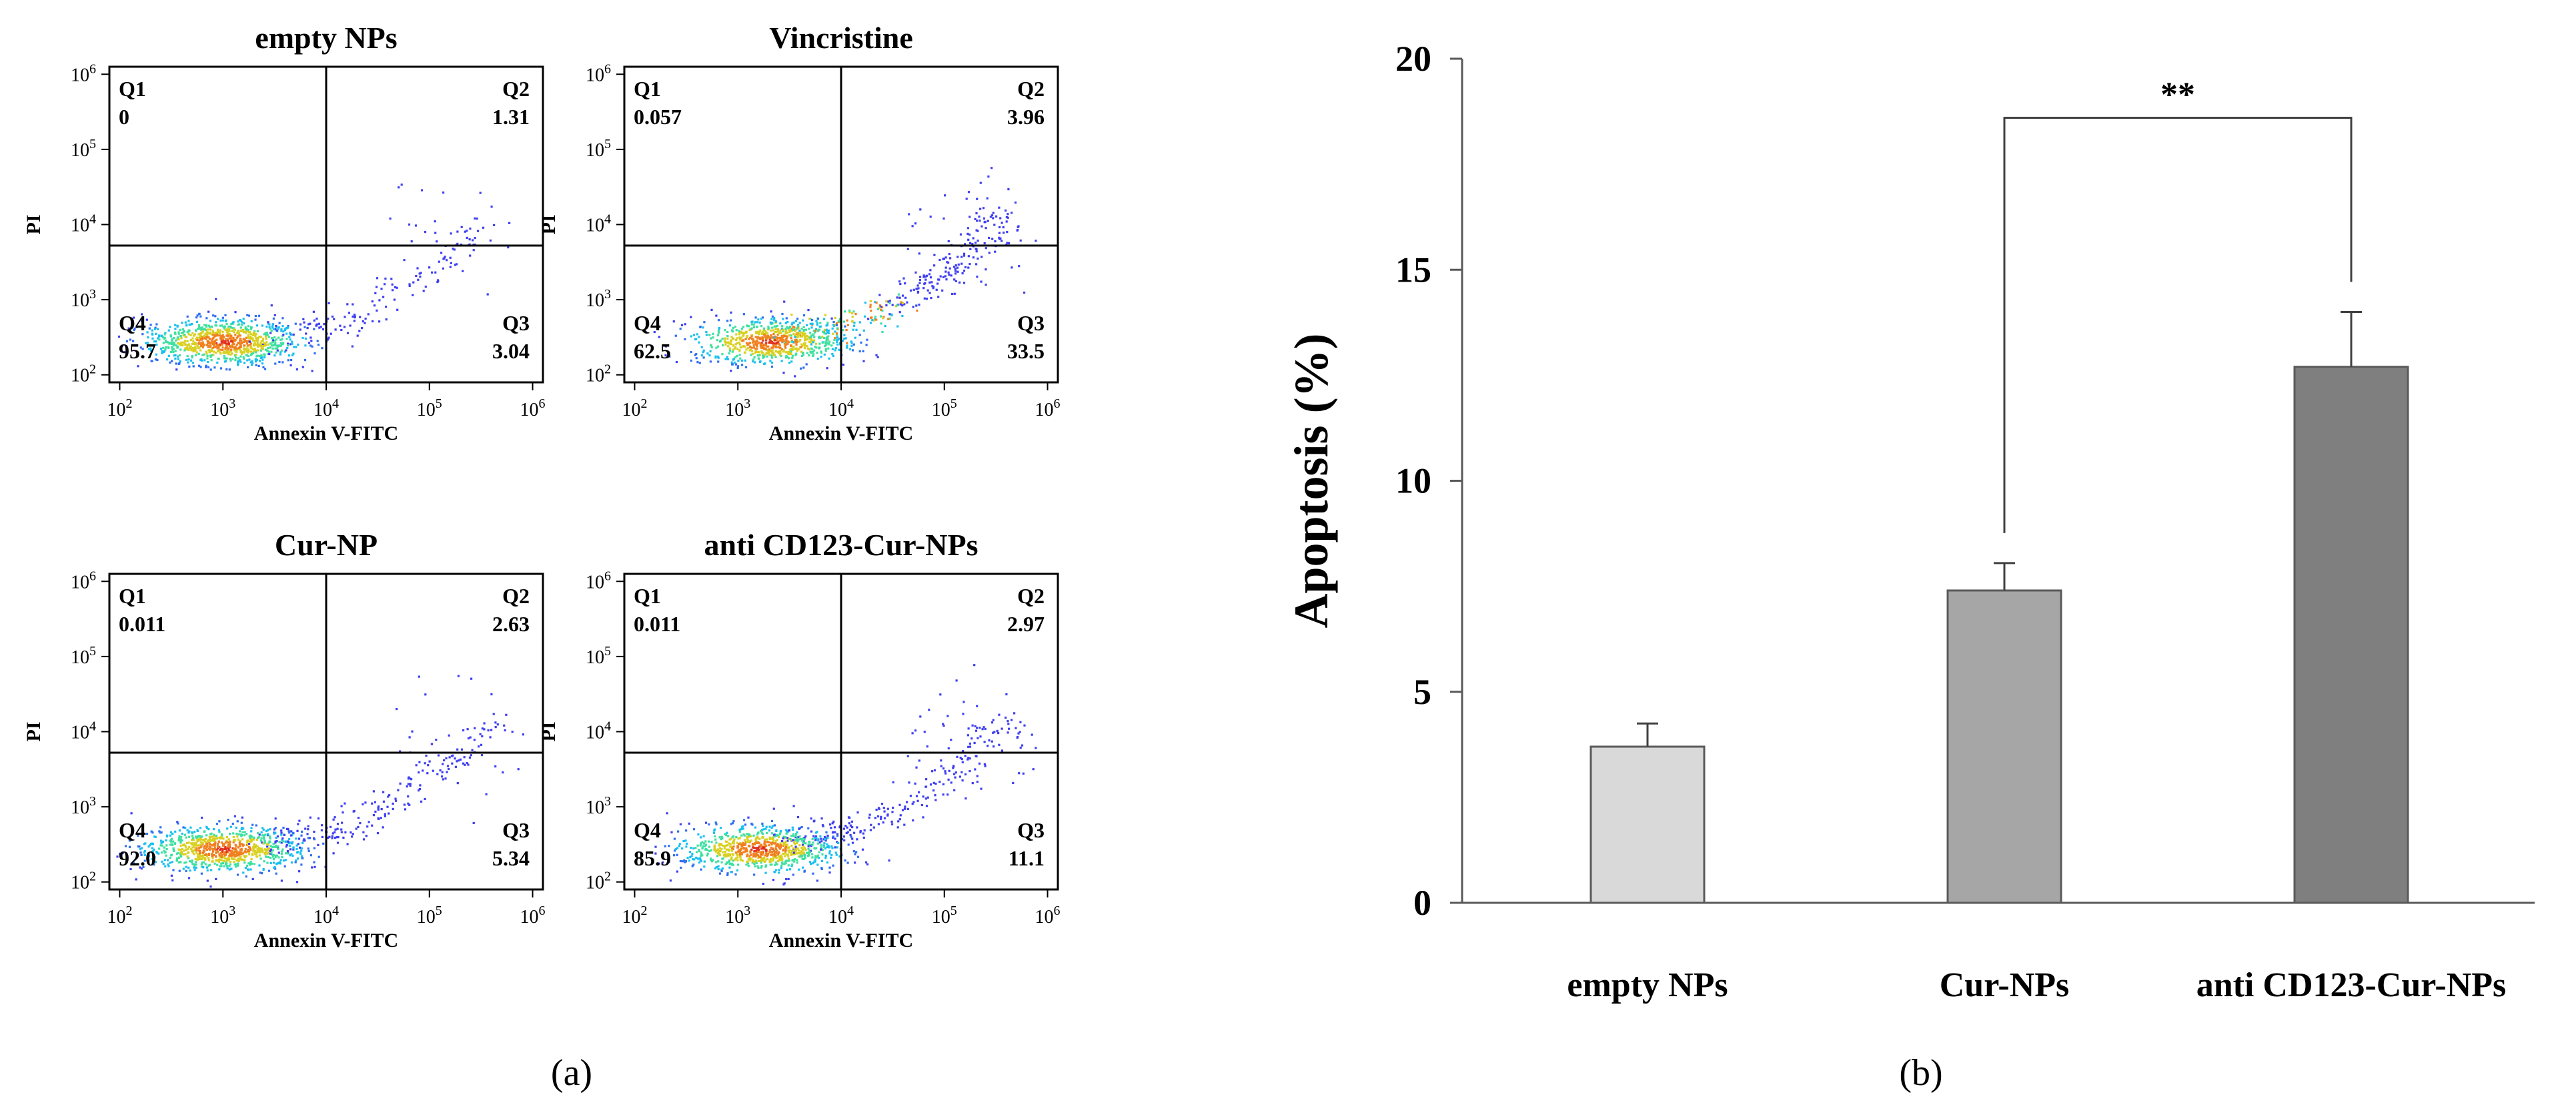 This screenshot has width=2576, height=1105. What do you see at coordinates (430, 408) in the screenshot?
I see `x-tick-label: 105` at bounding box center [430, 408].